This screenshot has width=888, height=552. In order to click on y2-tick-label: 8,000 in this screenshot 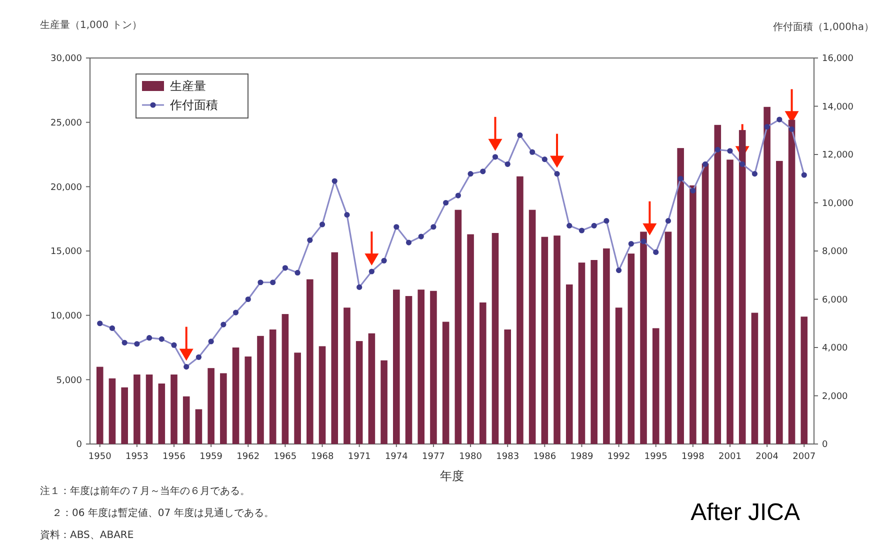, I will do `click(835, 252)`.